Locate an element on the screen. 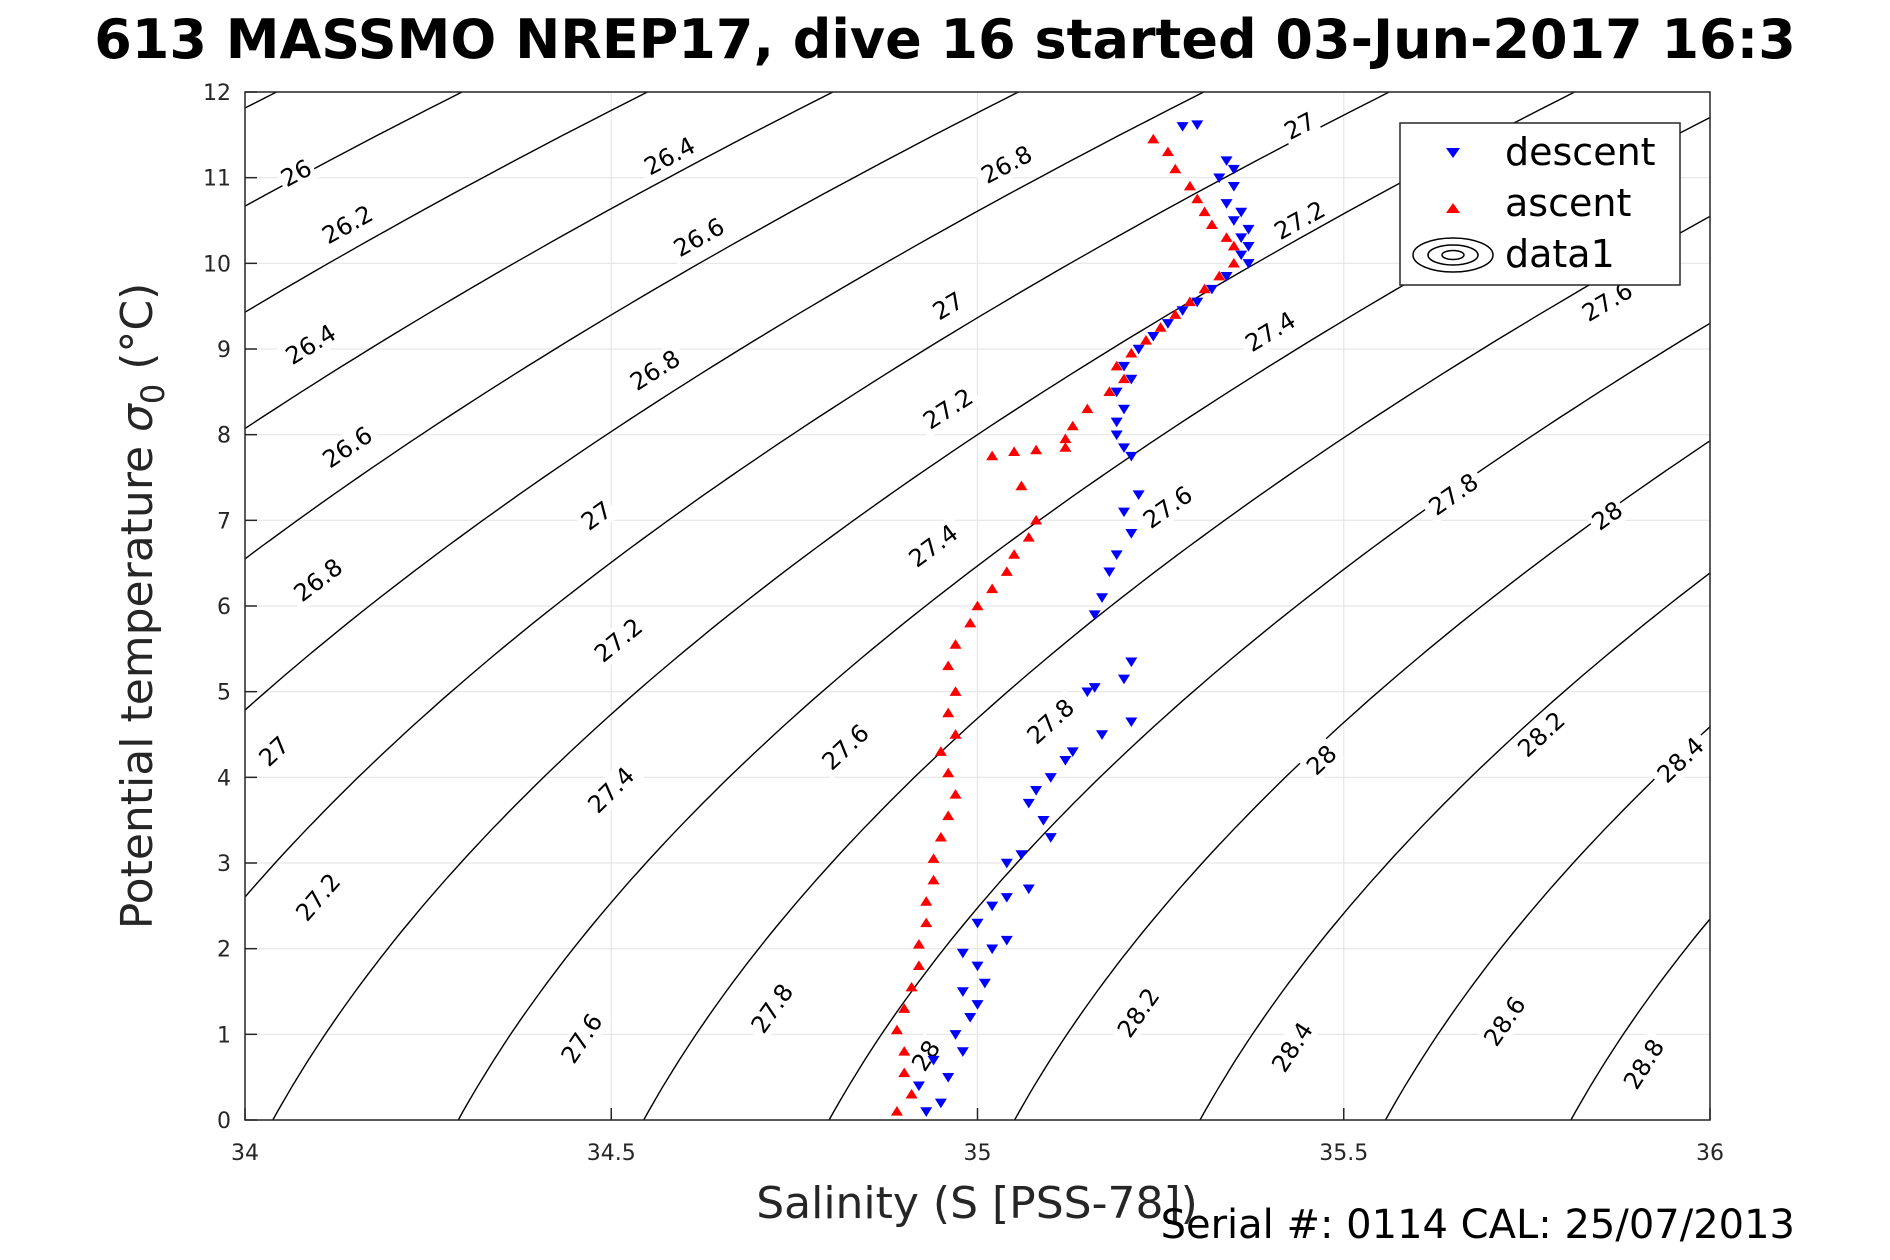 Image resolution: width=1890 pixels, height=1260 pixels. y-tick-label: 2 is located at coordinates (224, 950).